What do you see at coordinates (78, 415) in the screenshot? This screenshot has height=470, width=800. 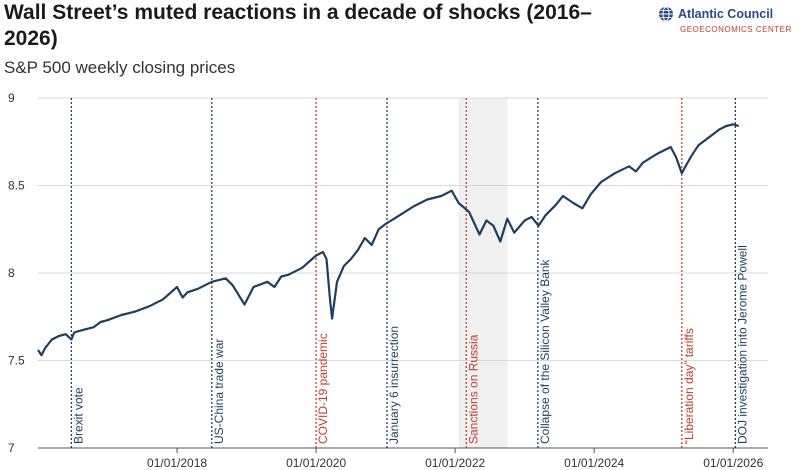 I see `event-label: Brexit vote` at bounding box center [78, 415].